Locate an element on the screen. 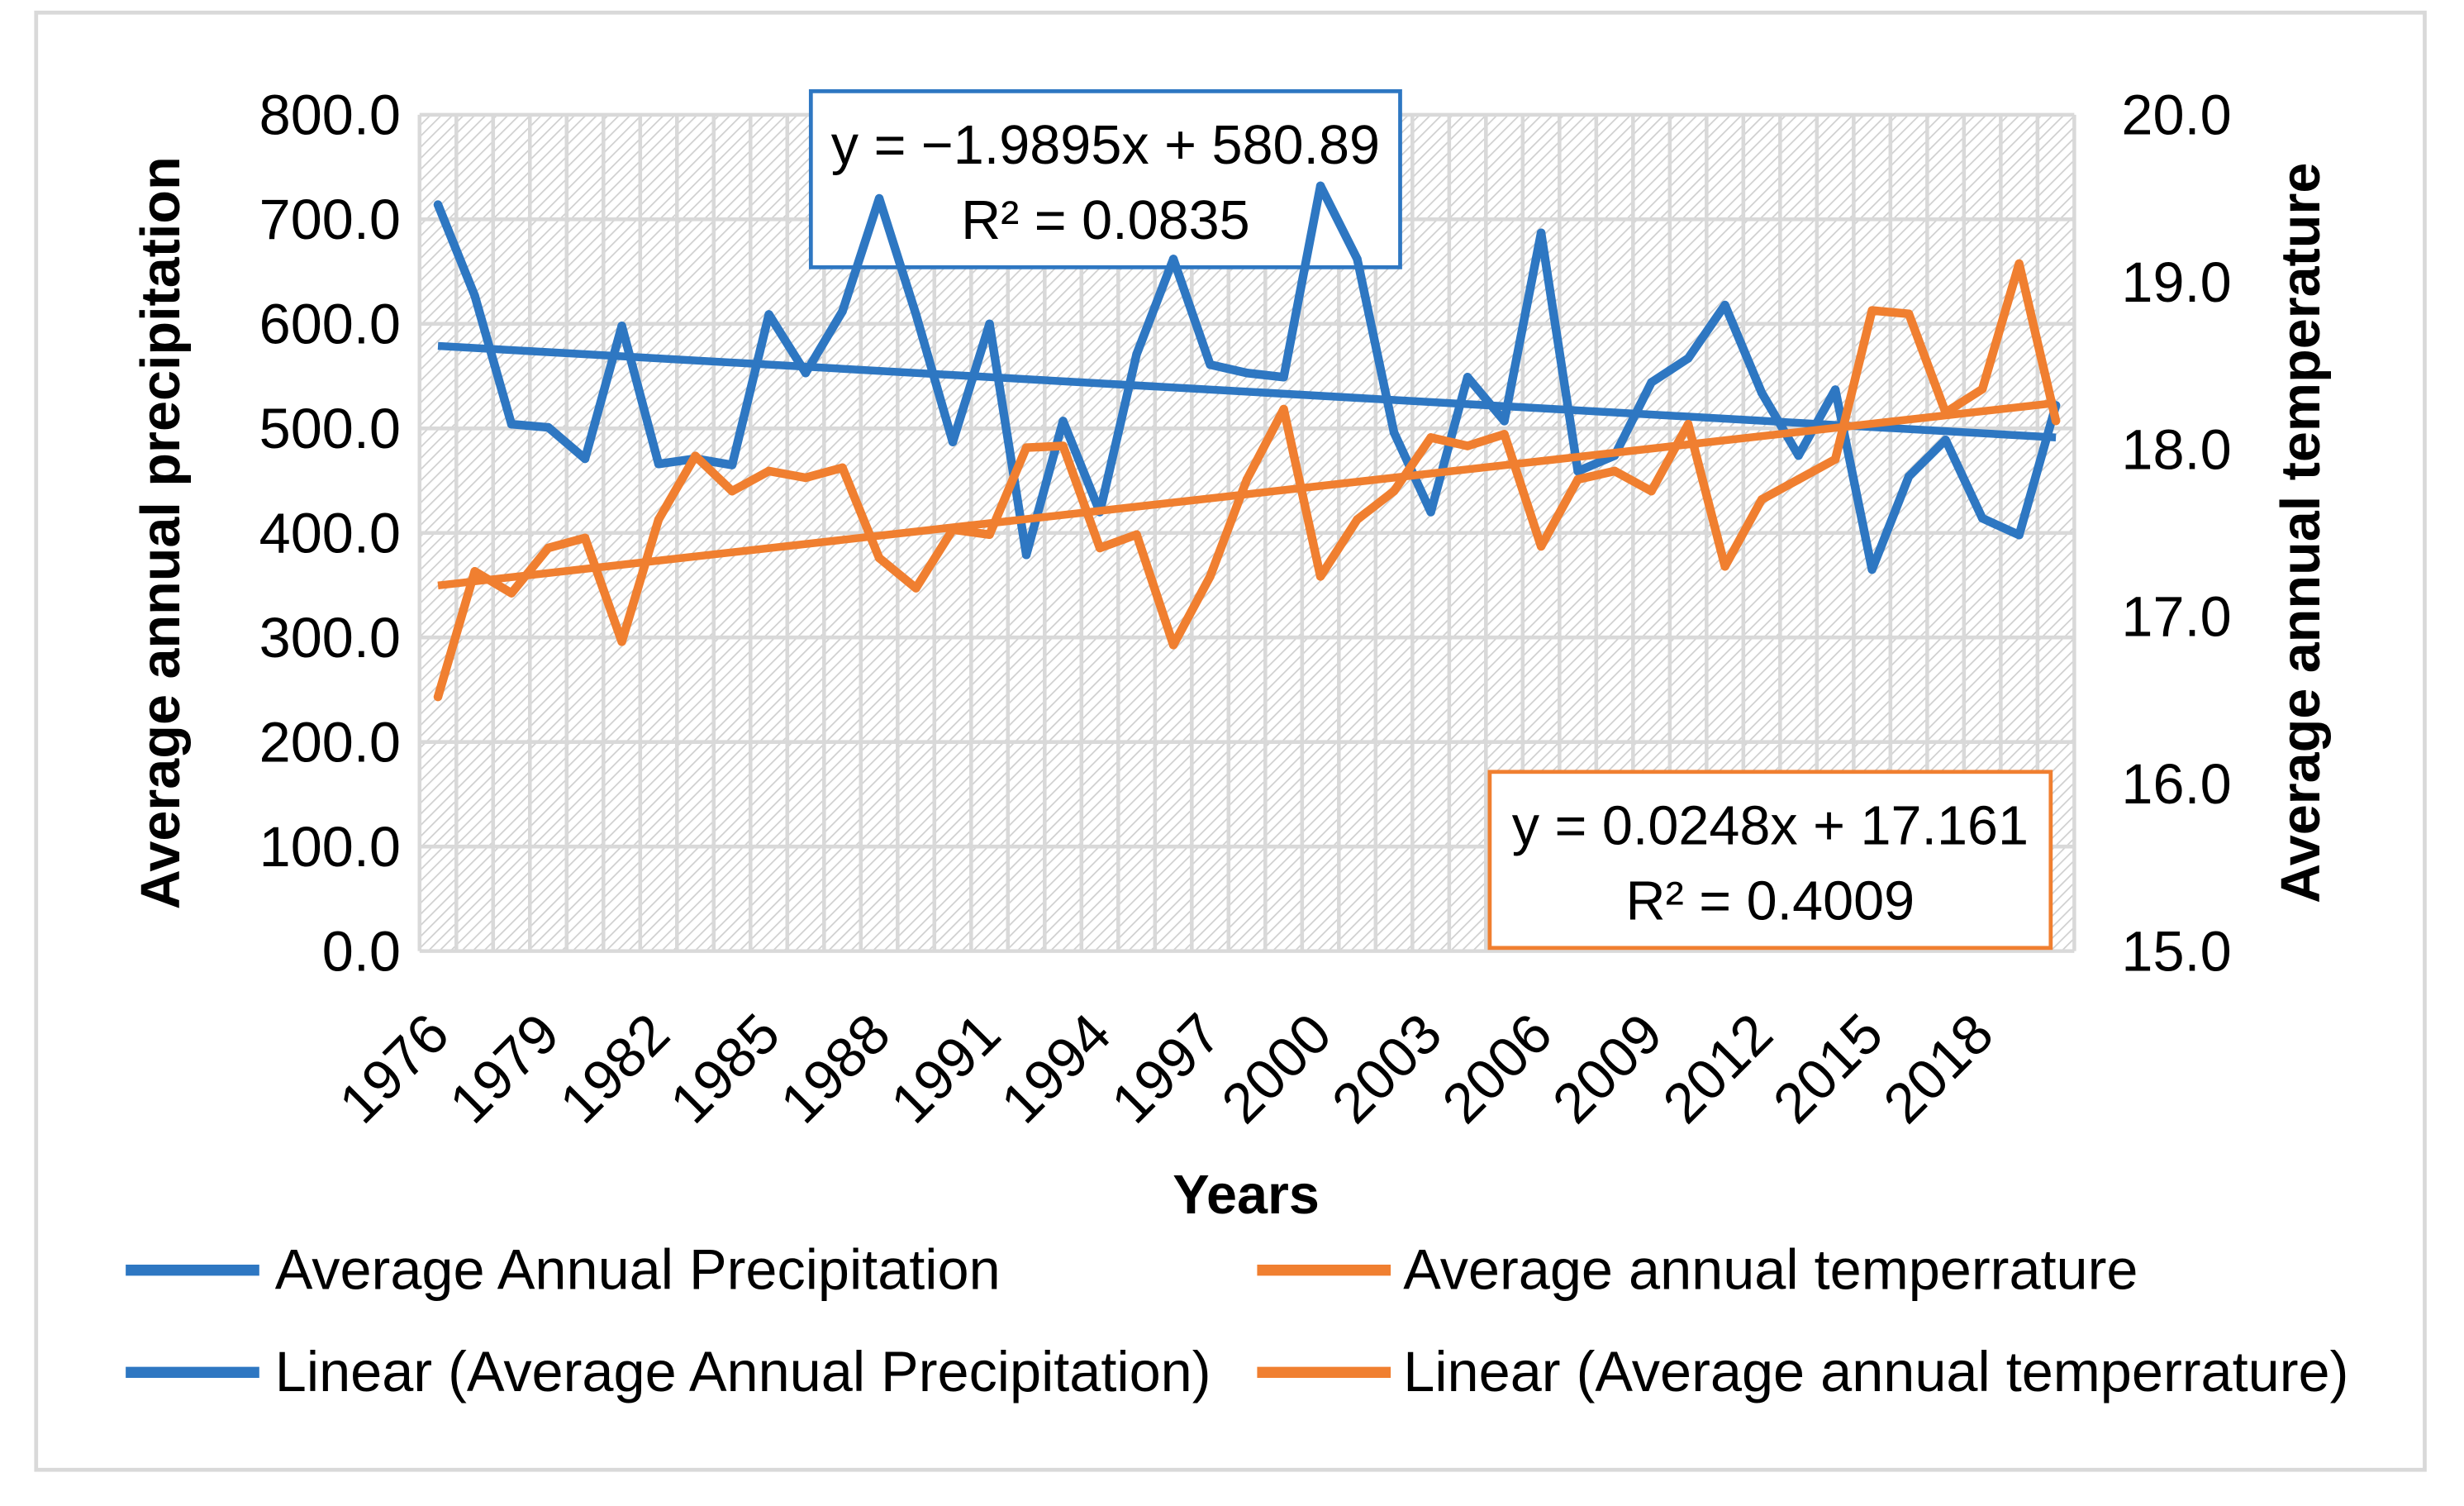  legend-label-precipitation: Average Annual Precipitation is located at coordinates (638, 1270).